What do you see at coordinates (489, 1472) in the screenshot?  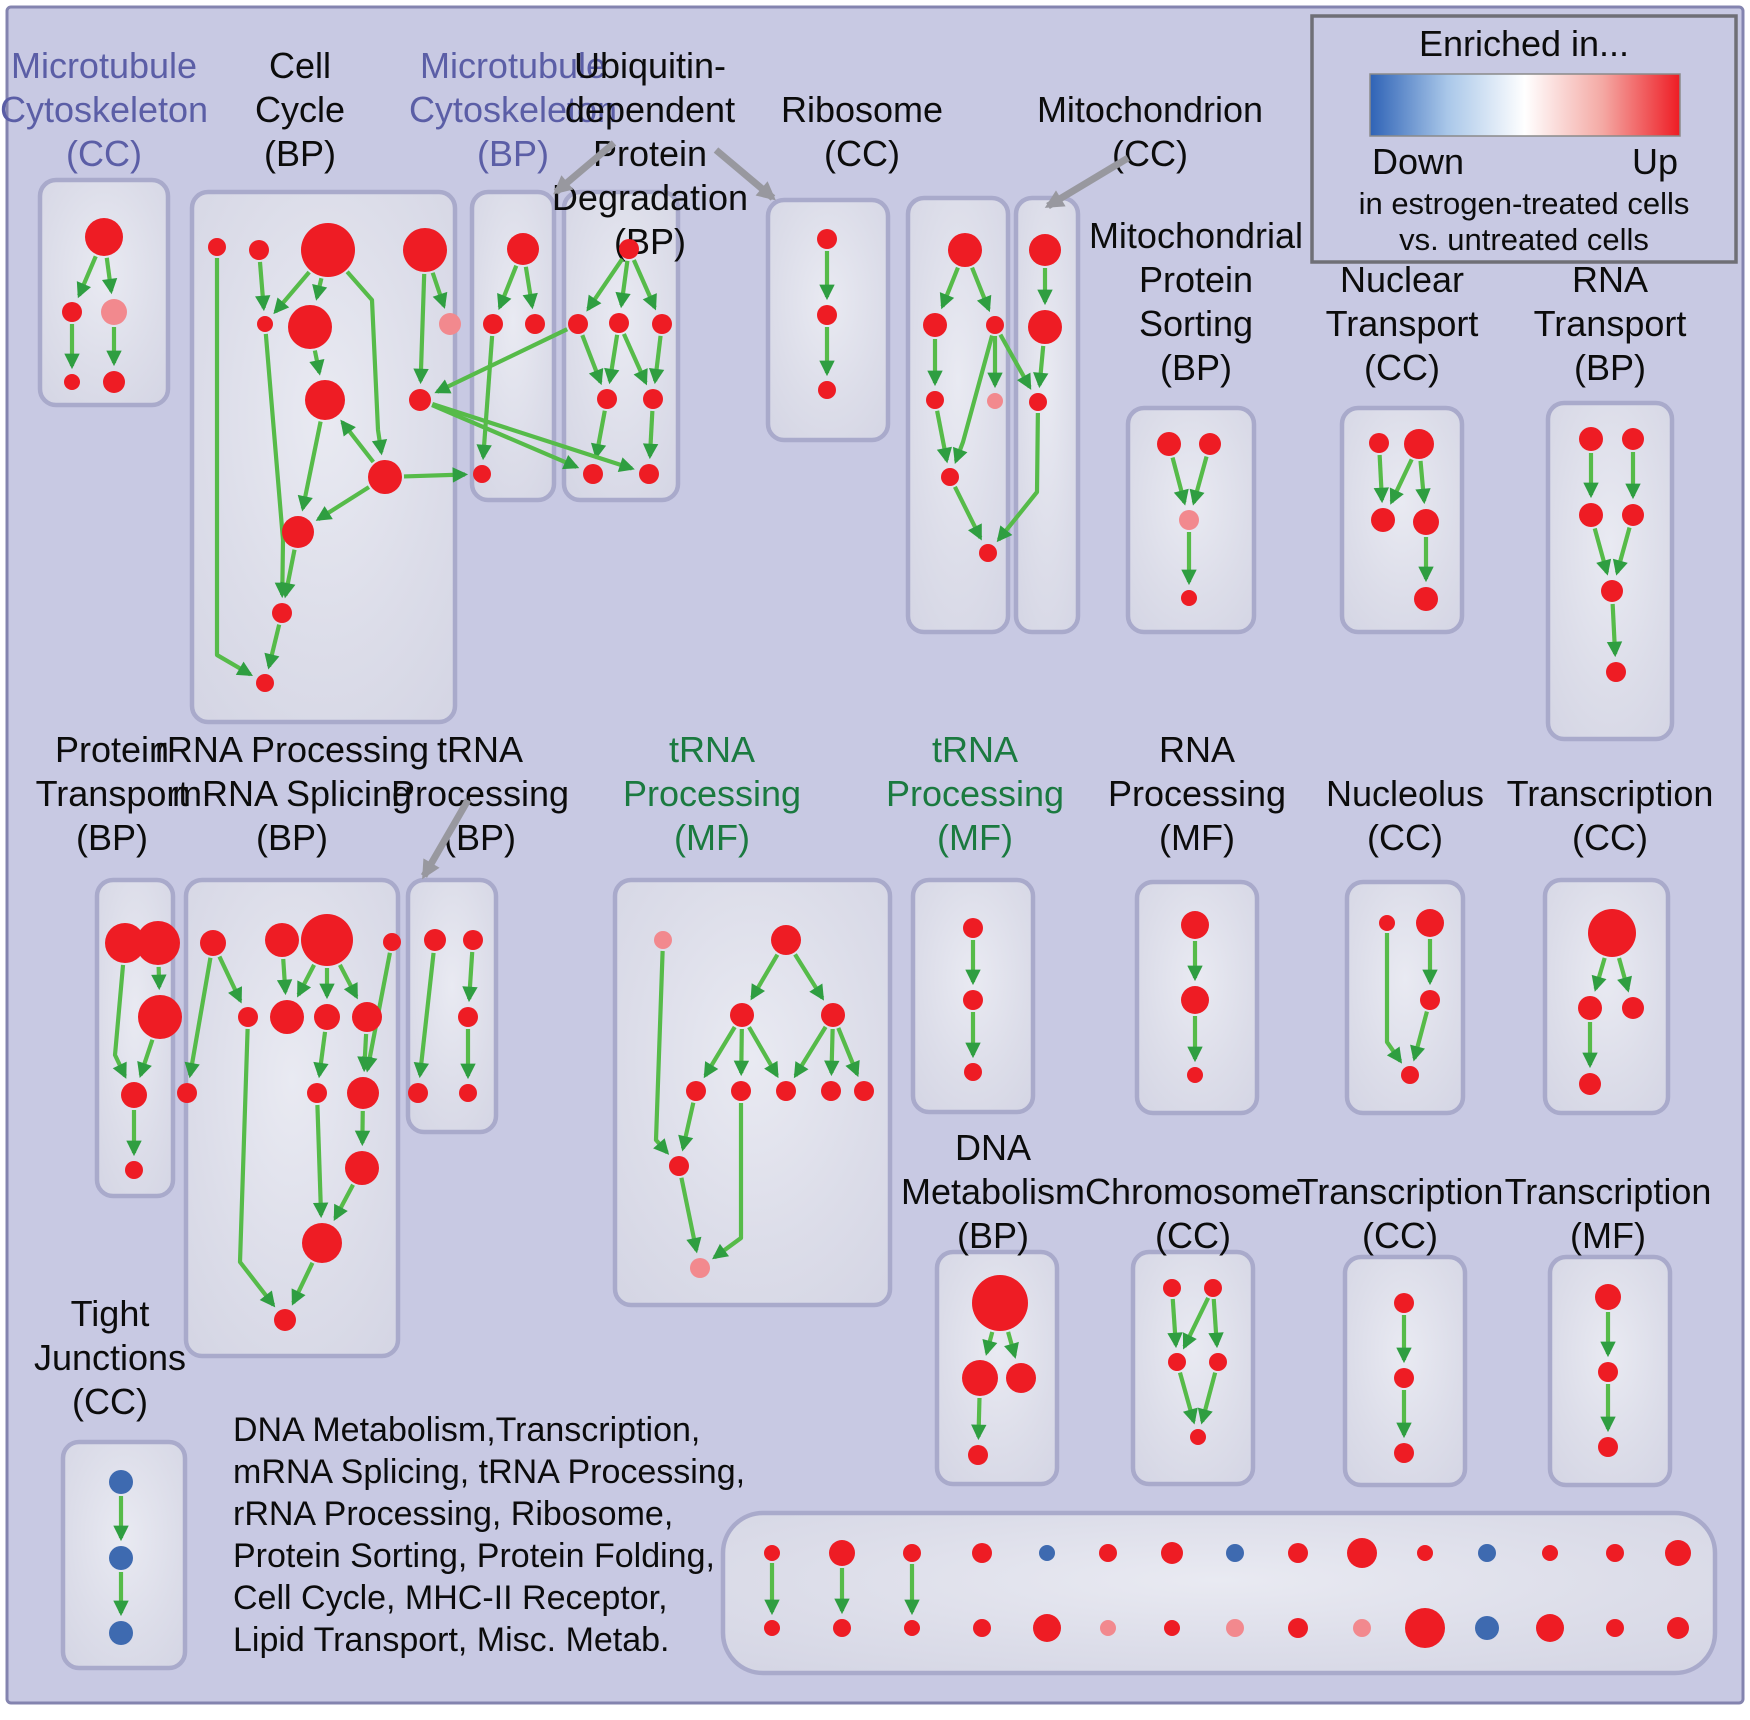 I see `misc-category-text-line: mRNA Splicing, tRNA Processing,` at bounding box center [489, 1472].